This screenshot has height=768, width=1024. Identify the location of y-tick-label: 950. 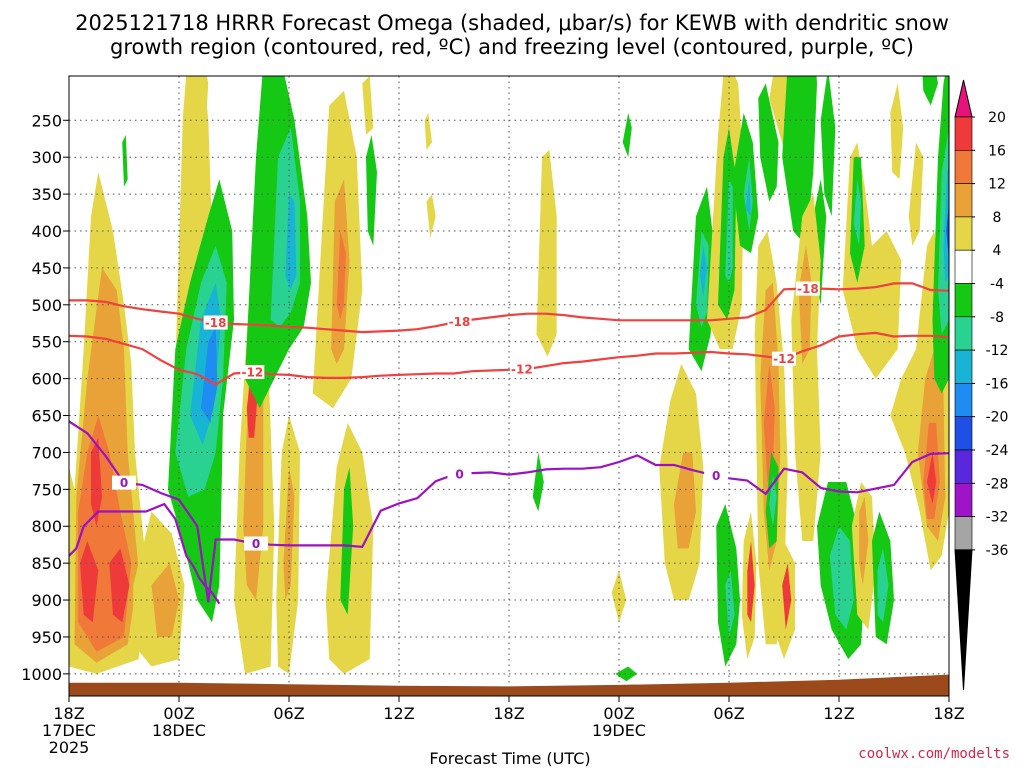
(46, 637).